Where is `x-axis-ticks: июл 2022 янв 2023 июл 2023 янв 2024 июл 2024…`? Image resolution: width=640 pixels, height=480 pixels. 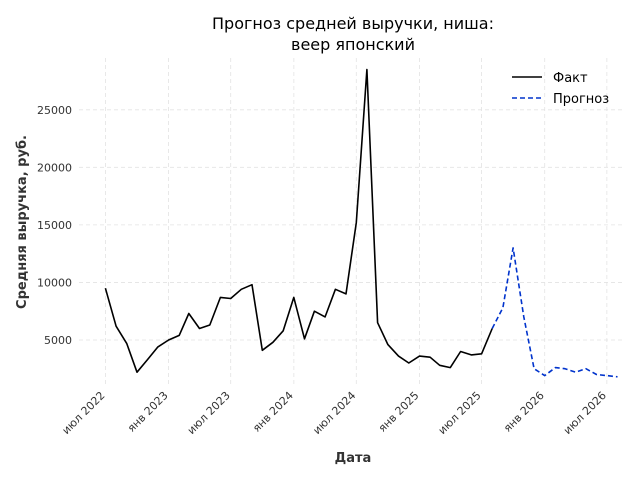
x-axis-ticks: июл 2022 янв 2023 июл 2023 янв 2024 июл 2024… is located at coordinates (334, 413).